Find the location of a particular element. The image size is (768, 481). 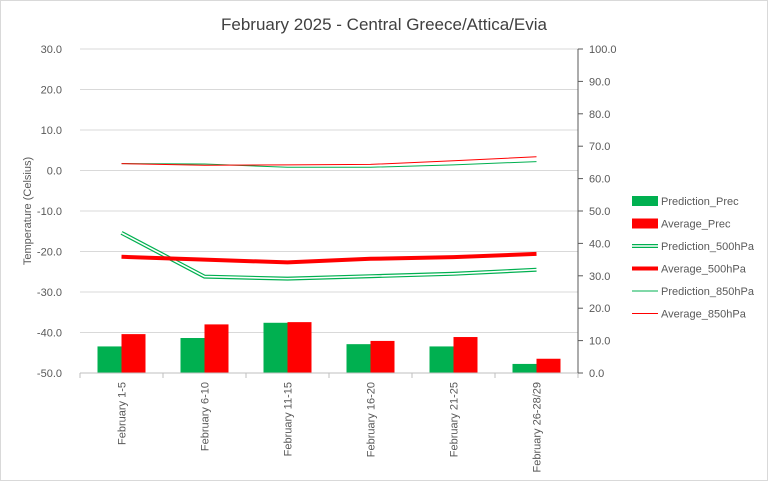

legend-average-500hpa-label: Average_500hPa is located at coordinates (704, 270).